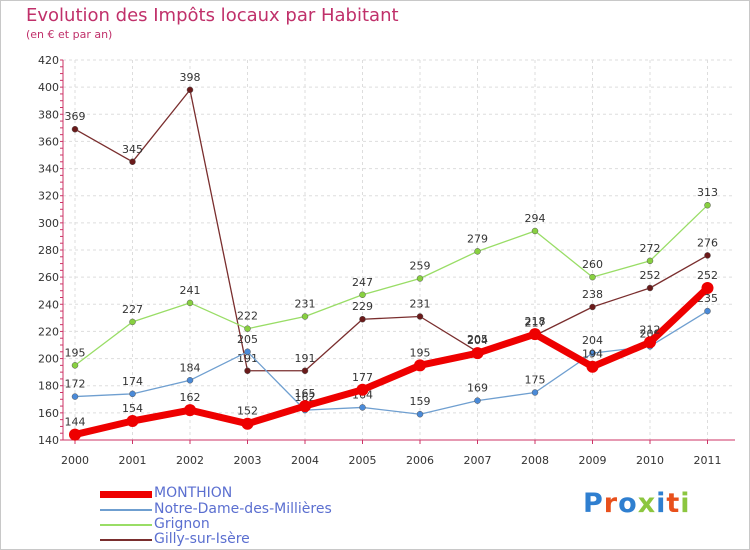  I want to click on data-label-monthion: 204, so click(477, 340).